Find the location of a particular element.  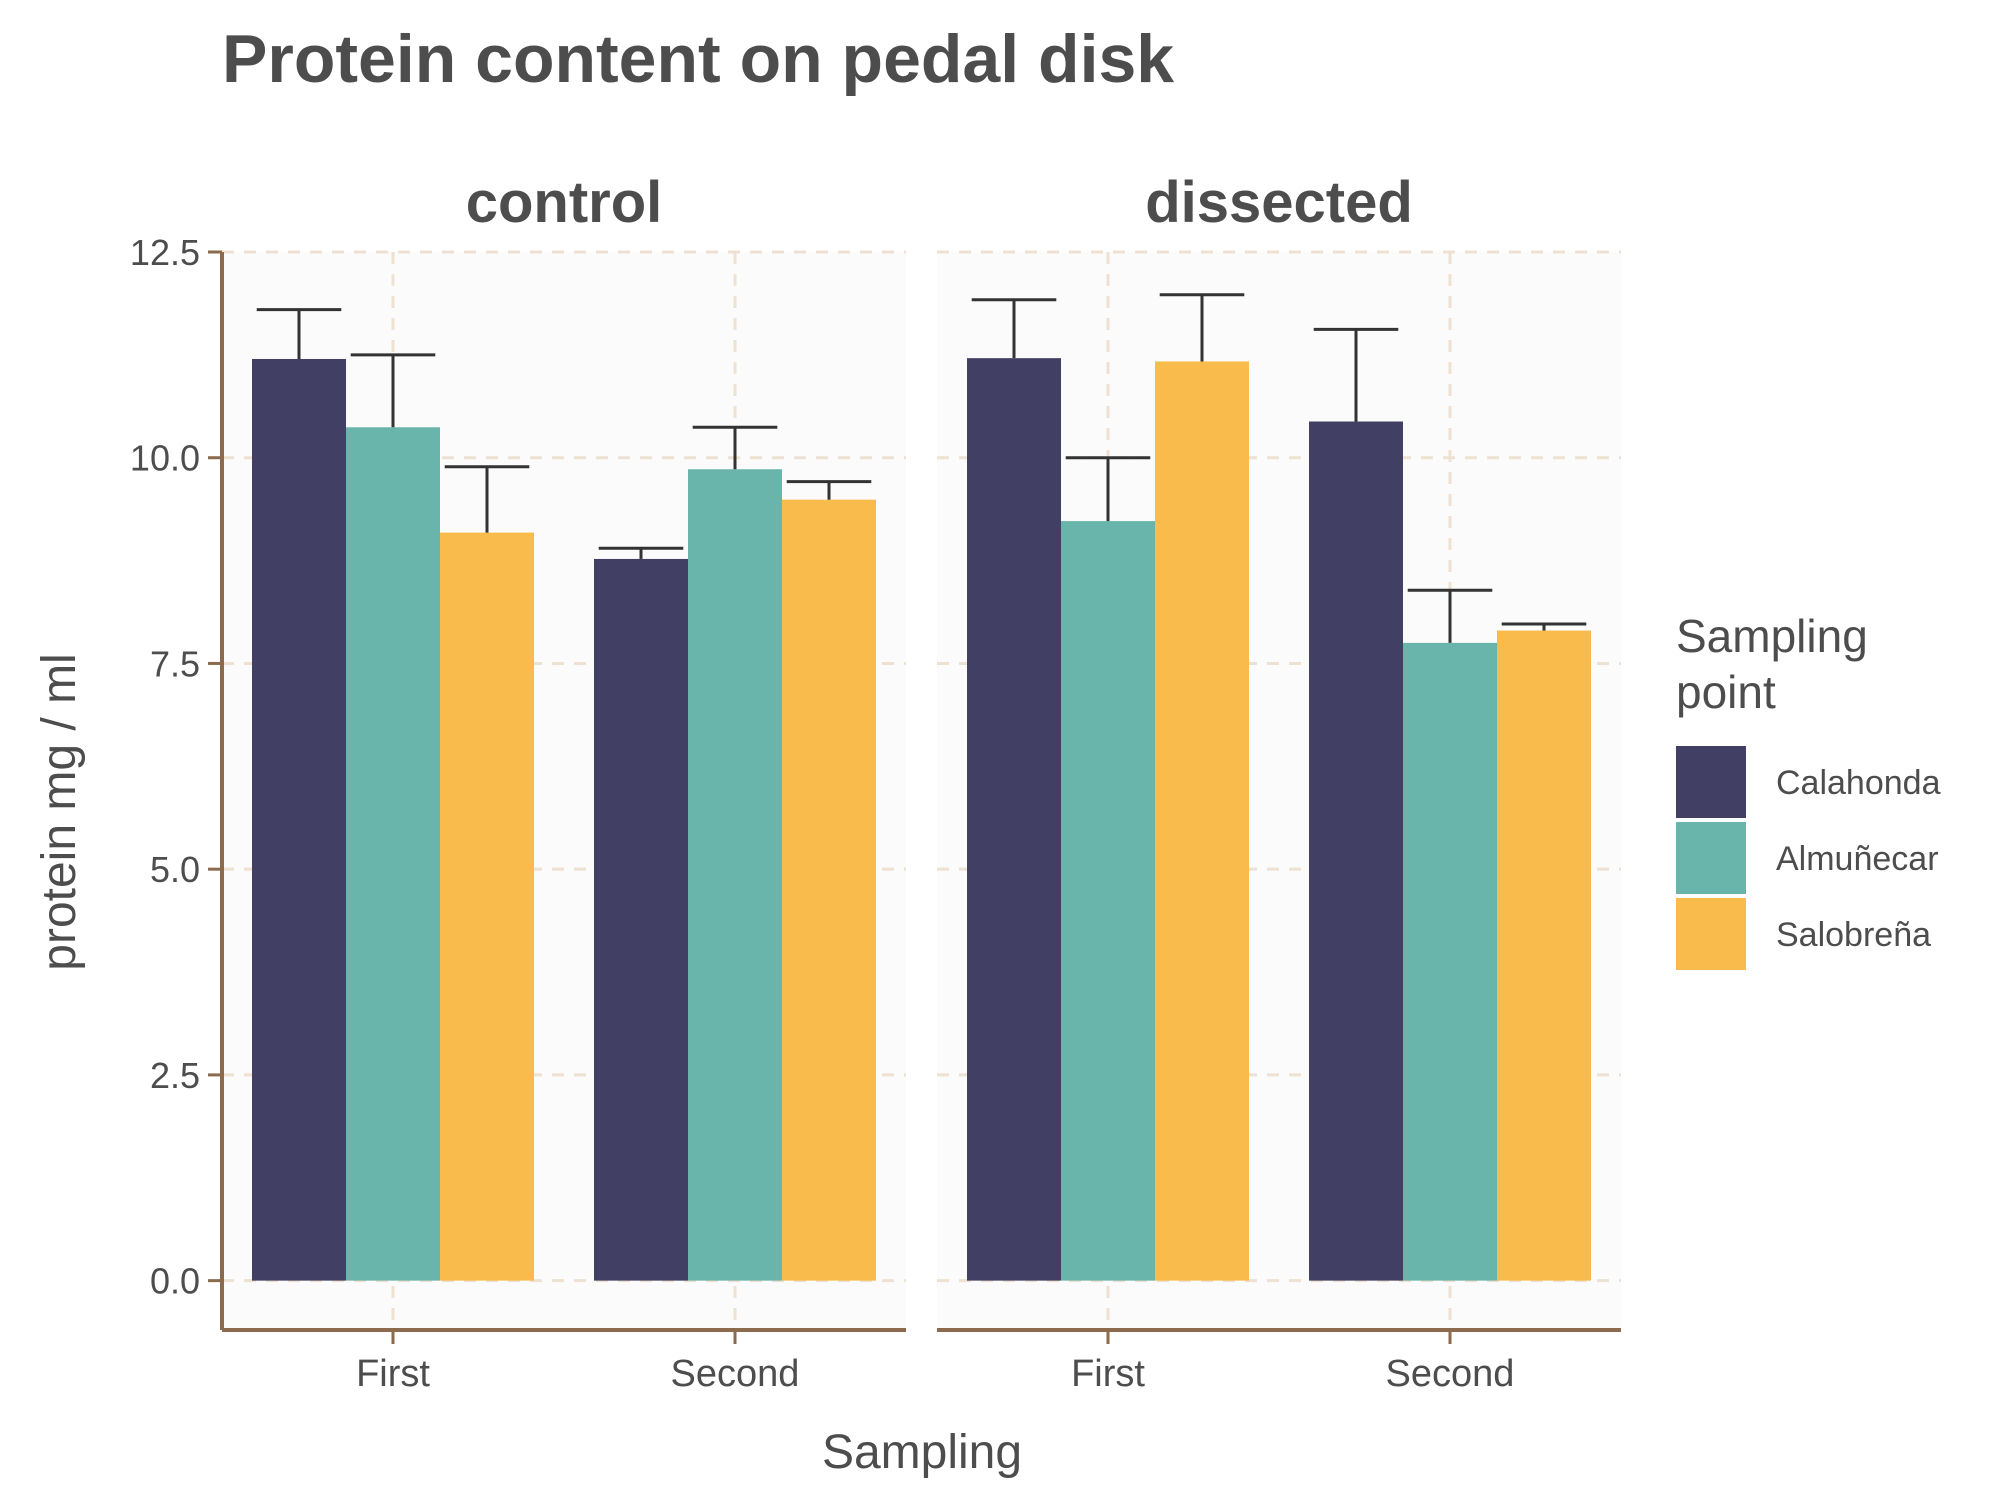

y-tick-label: 0.0 is located at coordinates (175, 1281).